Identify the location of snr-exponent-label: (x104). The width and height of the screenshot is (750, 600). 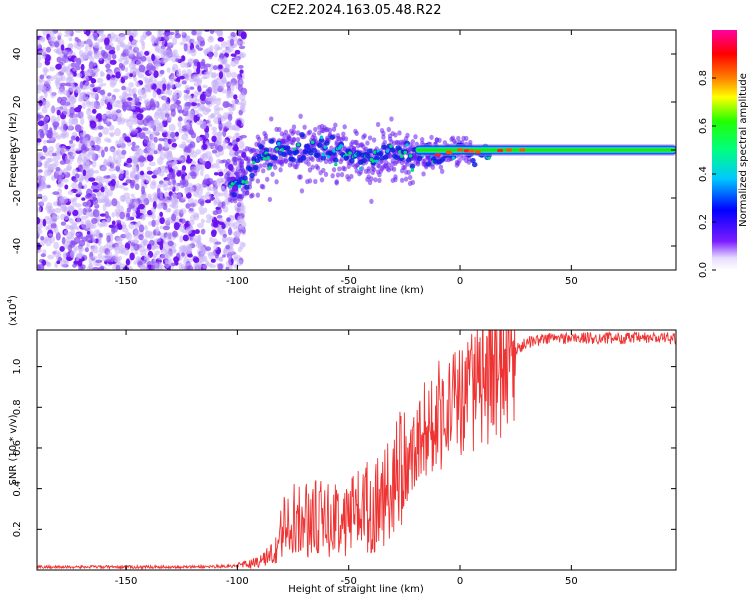
(12, 310).